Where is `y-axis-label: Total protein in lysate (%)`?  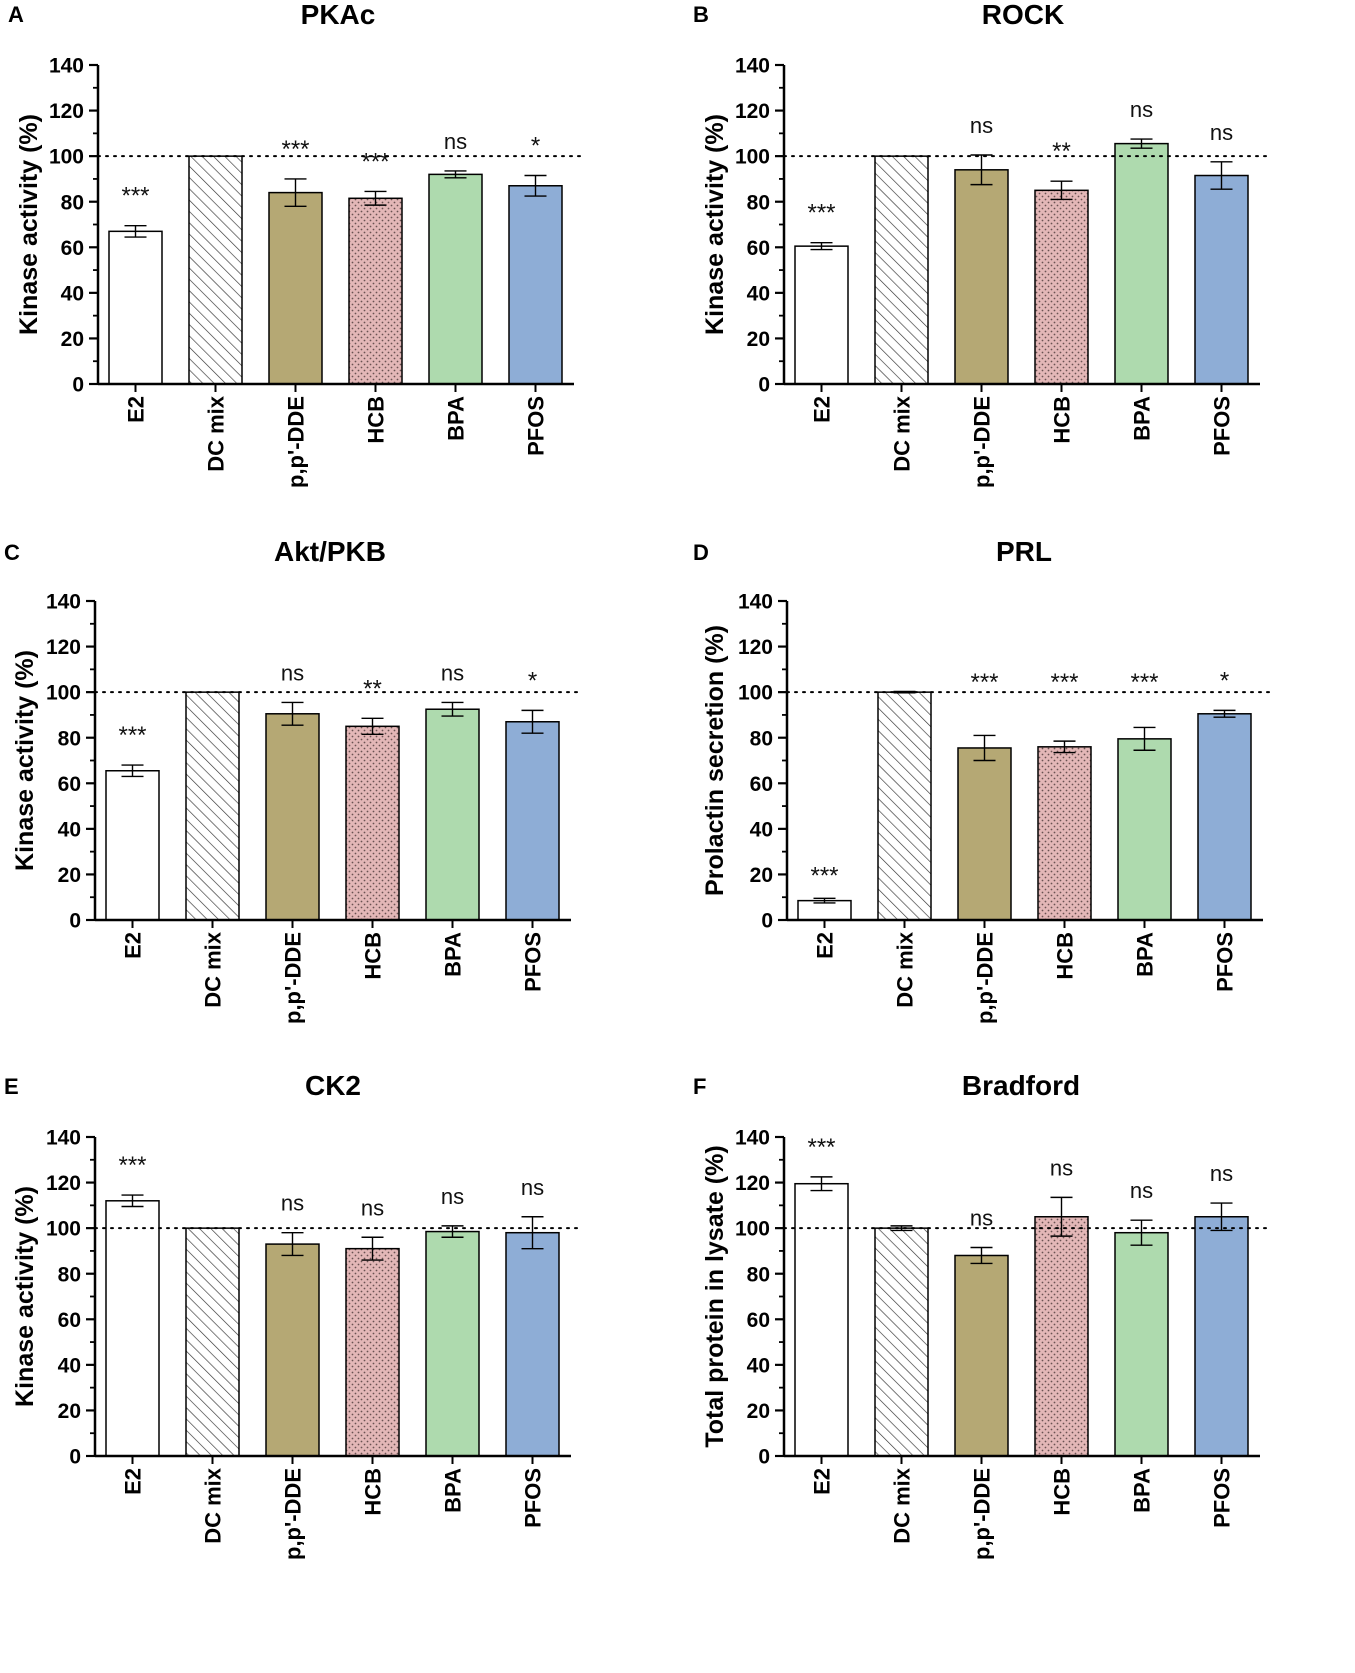
y-axis-label: Total protein in lysate (%) is located at coordinates (715, 1296).